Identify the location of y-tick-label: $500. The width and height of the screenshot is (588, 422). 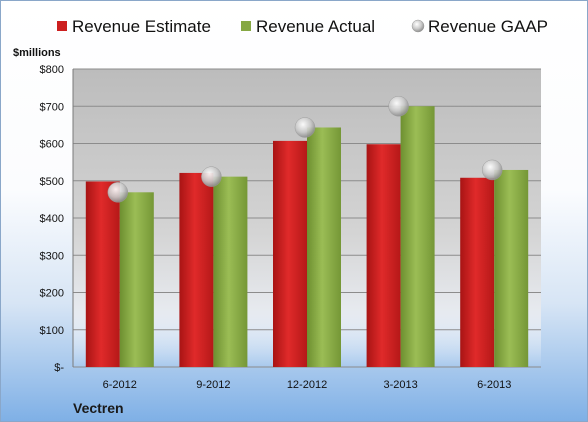
(52, 182).